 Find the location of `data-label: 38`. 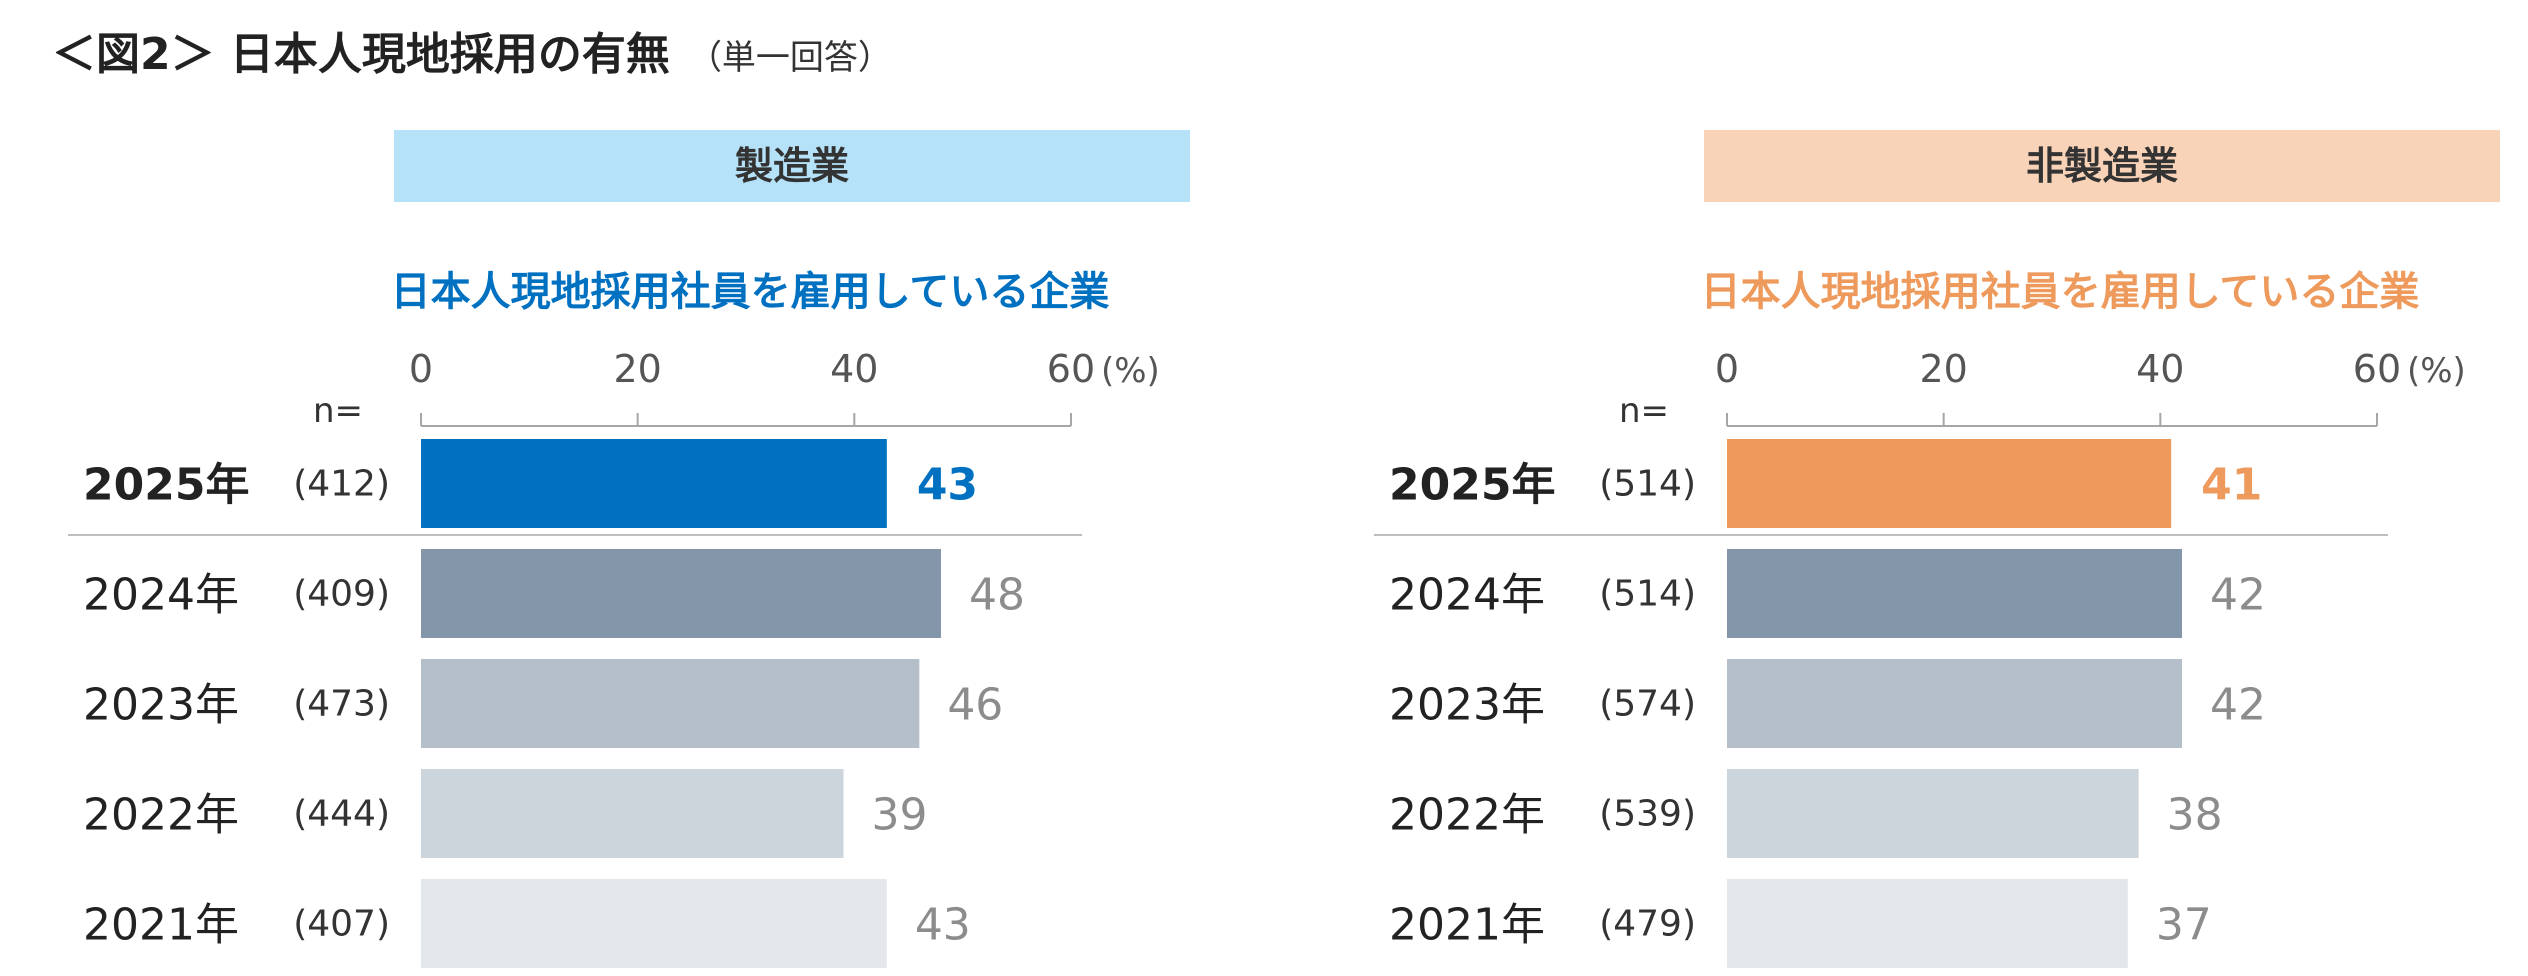

data-label: 38 is located at coordinates (2195, 815).